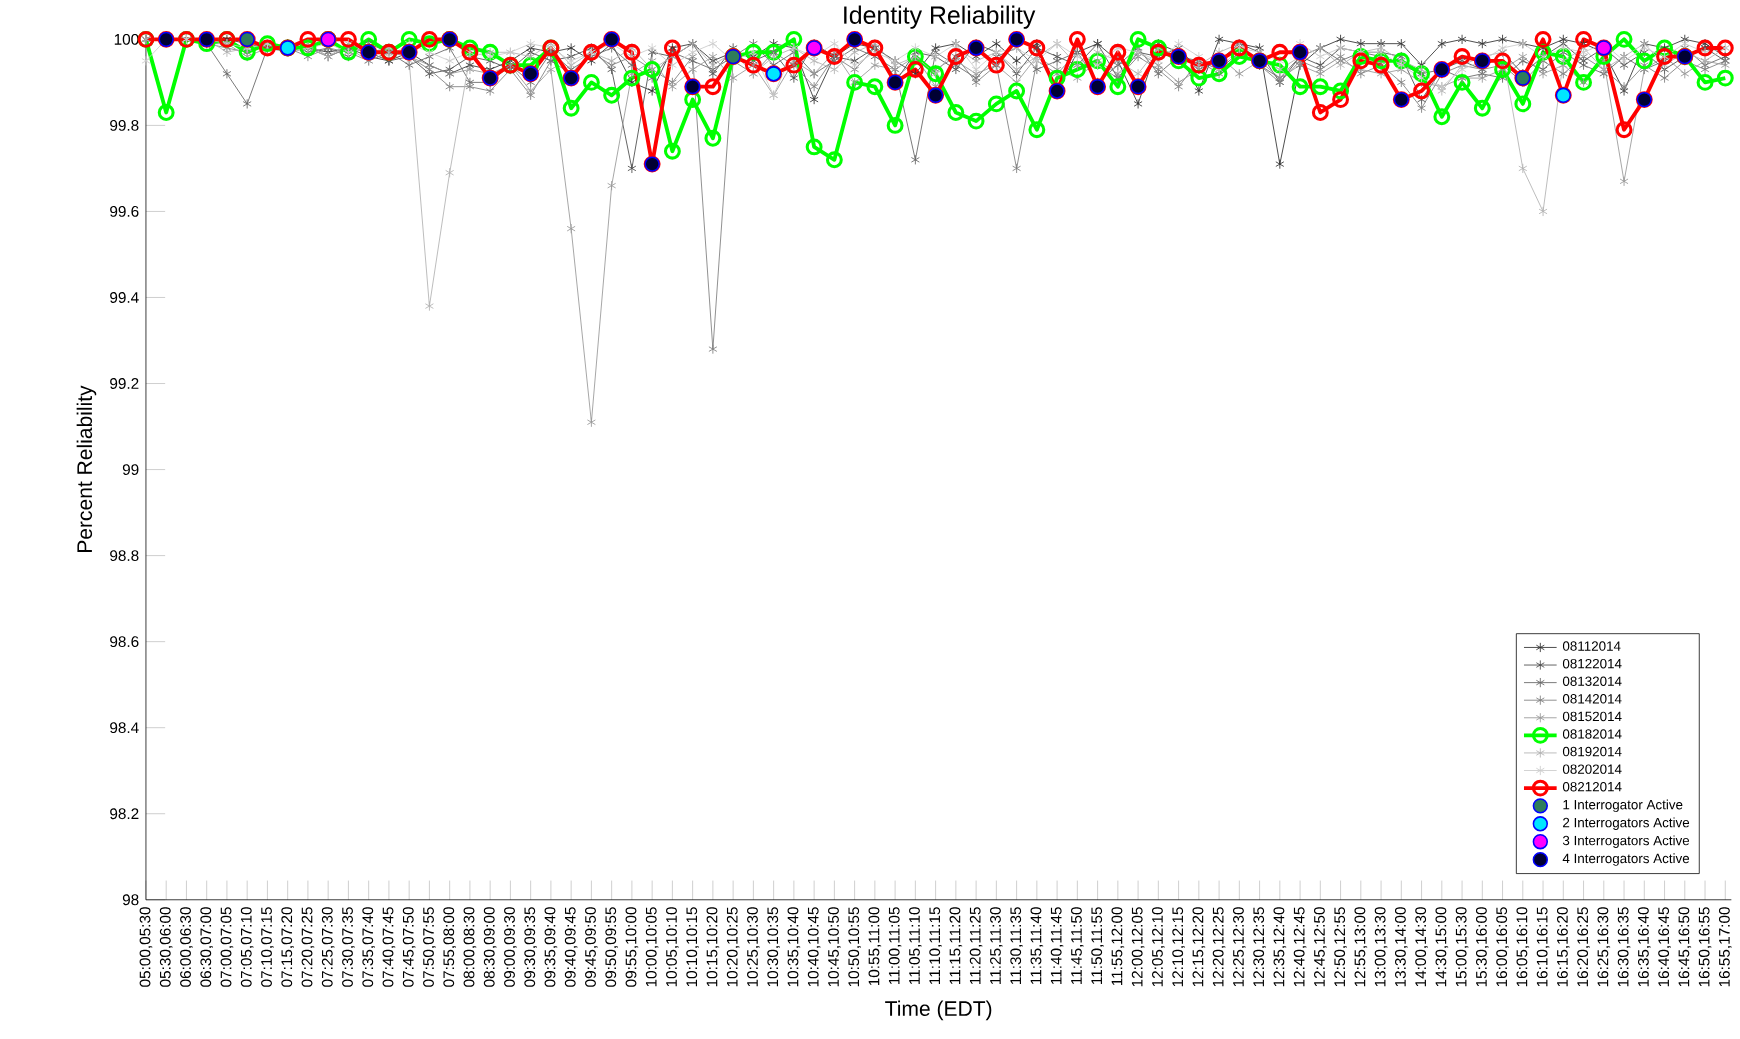 The width and height of the screenshot is (1740, 1039). I want to click on x-tick-label: 12:50,12:55, so click(1340, 947).